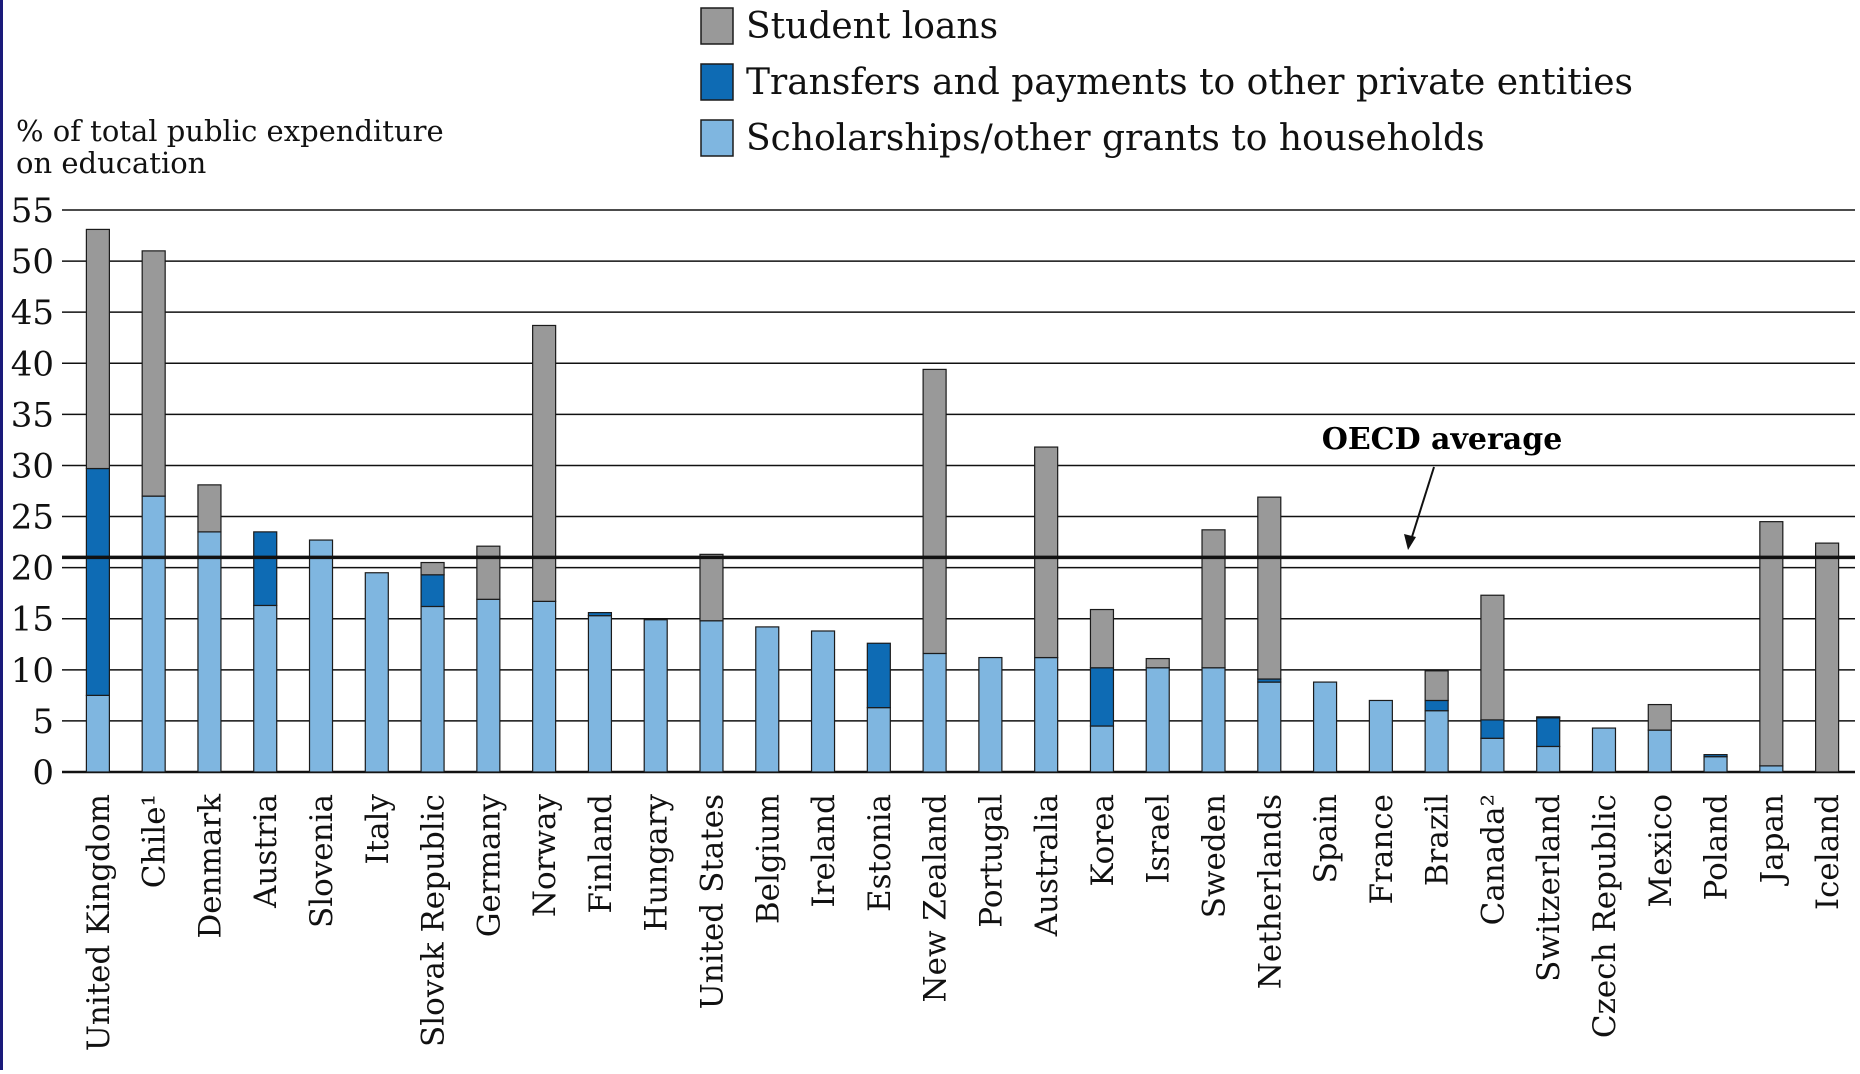 This screenshot has width=1860, height=1074. What do you see at coordinates (1102, 638) in the screenshot?
I see `bar-korea-student-loans` at bounding box center [1102, 638].